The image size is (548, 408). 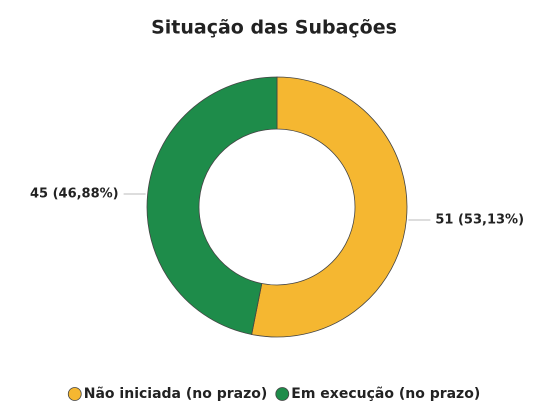 What do you see at coordinates (385, 394) in the screenshot?
I see `legend-label: Em execução (no prazo)` at bounding box center [385, 394].